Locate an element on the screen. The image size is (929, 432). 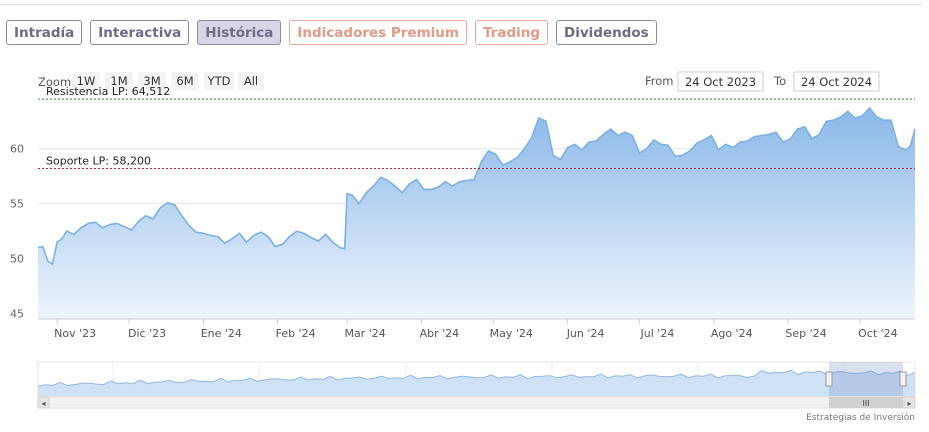
scrollbar-thumb is located at coordinates (866, 402).